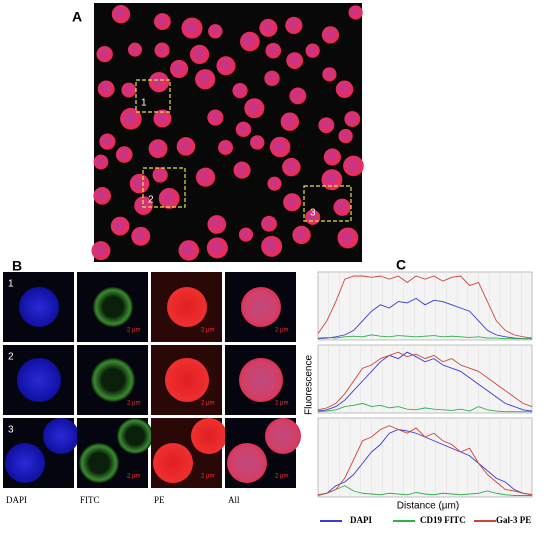  I want to click on legend-label: Gal-3 PE, so click(513, 520).